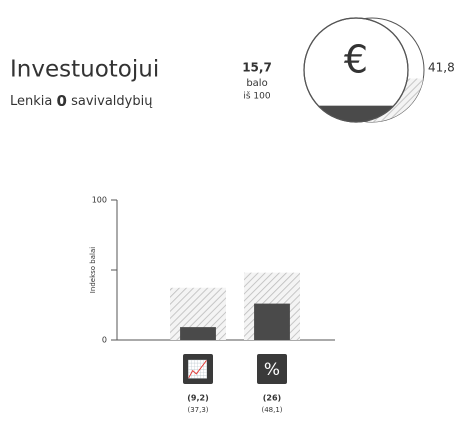  I want to click on subtitle: Lenkia 0 savivaldybių, so click(81, 101).